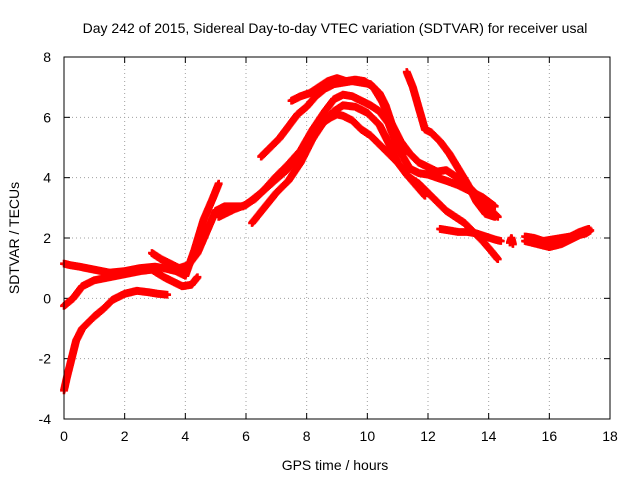  I want to click on x-tick-label: 4, so click(185, 436).